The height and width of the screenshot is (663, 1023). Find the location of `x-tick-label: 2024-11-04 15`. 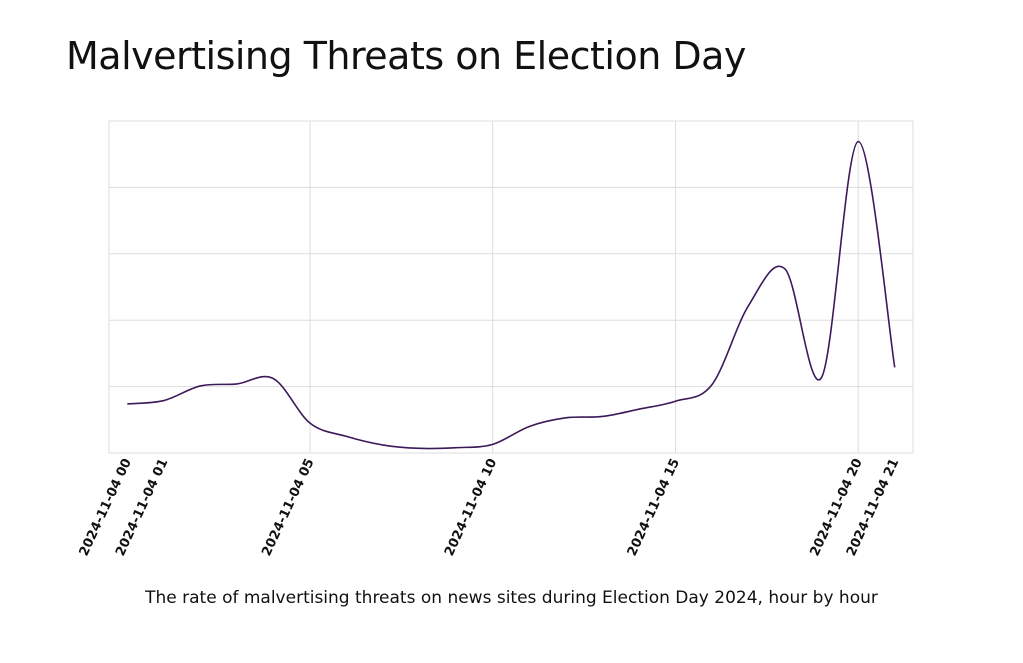

x-tick-label: 2024-11-04 15 is located at coordinates (654, 507).